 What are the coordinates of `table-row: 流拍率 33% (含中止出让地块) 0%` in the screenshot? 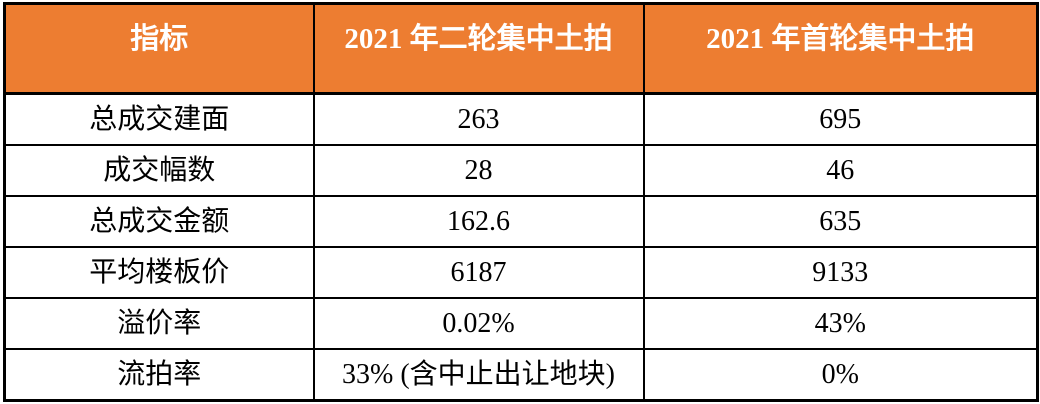 It's located at (521, 375).